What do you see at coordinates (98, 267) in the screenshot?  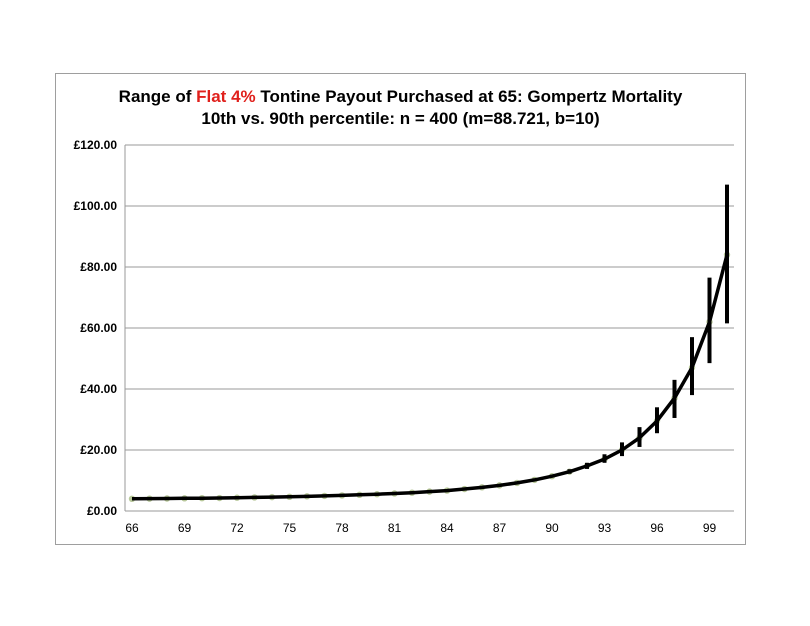 I see `y-tick-label: £80.00` at bounding box center [98, 267].